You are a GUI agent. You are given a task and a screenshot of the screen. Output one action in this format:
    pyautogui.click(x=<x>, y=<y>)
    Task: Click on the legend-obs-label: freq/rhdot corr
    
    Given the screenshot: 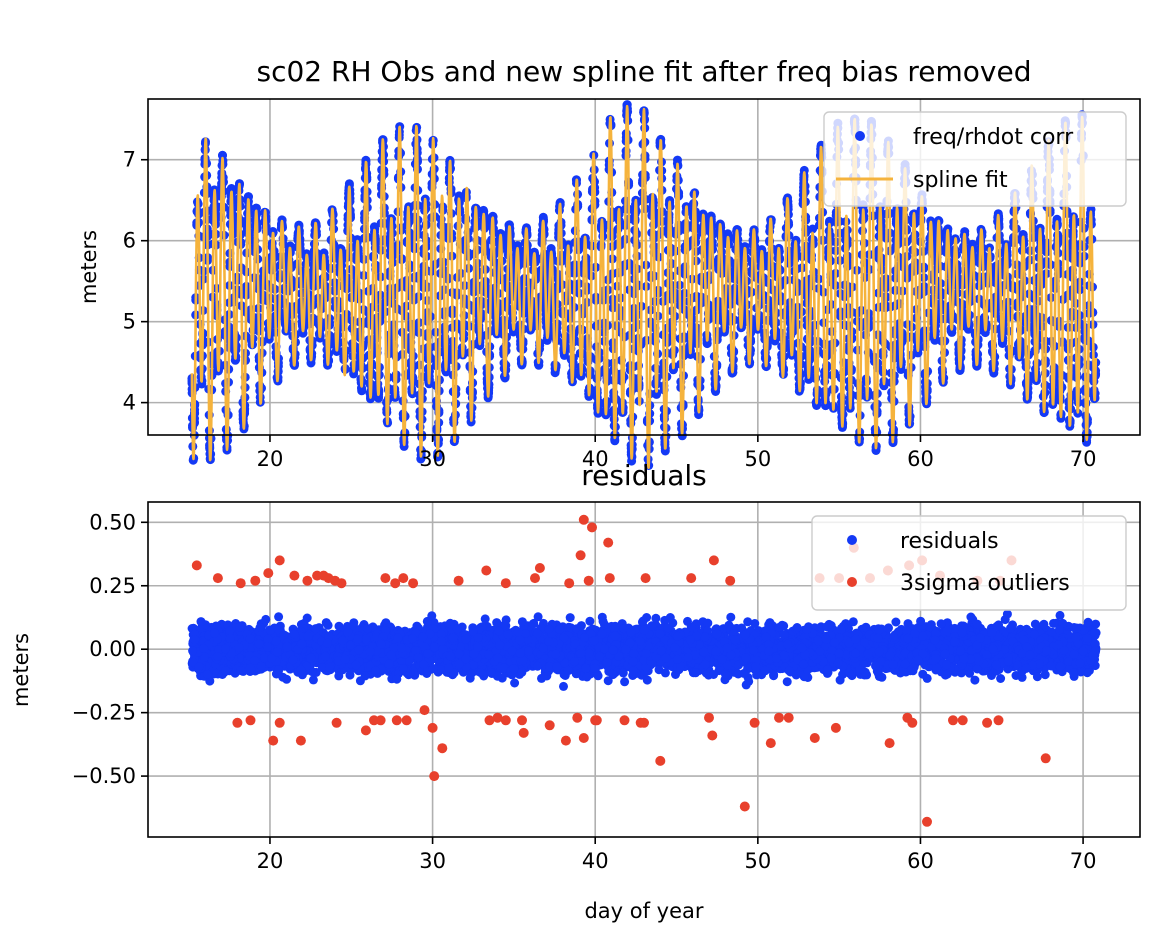 What is the action you would take?
    pyautogui.click(x=993, y=137)
    